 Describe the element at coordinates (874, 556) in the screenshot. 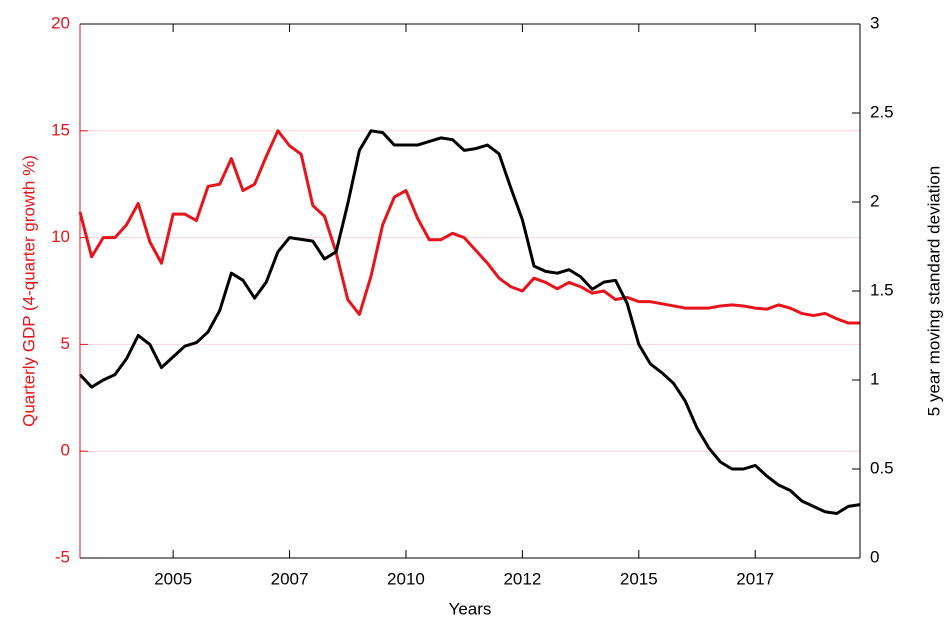

I see `y2-tick-label: 0` at that location.